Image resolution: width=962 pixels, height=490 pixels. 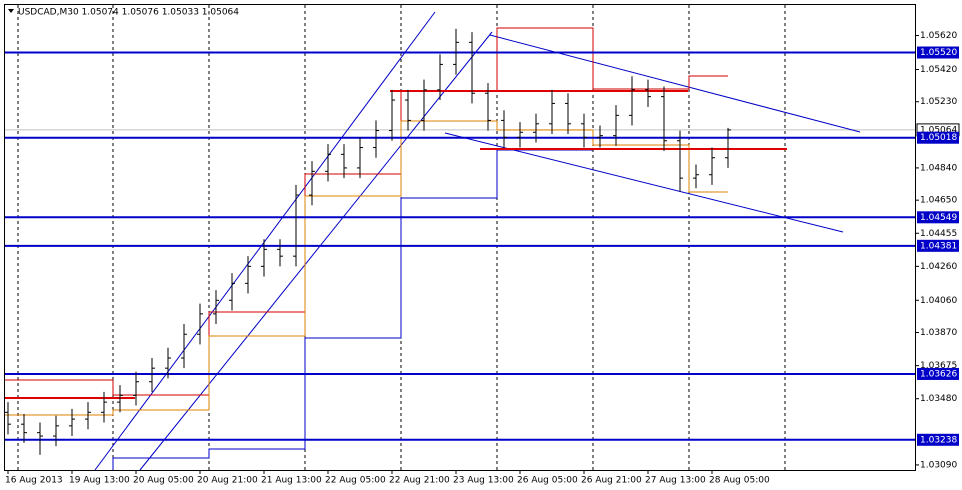 I want to click on level-label: 1.03626, so click(x=938, y=374).